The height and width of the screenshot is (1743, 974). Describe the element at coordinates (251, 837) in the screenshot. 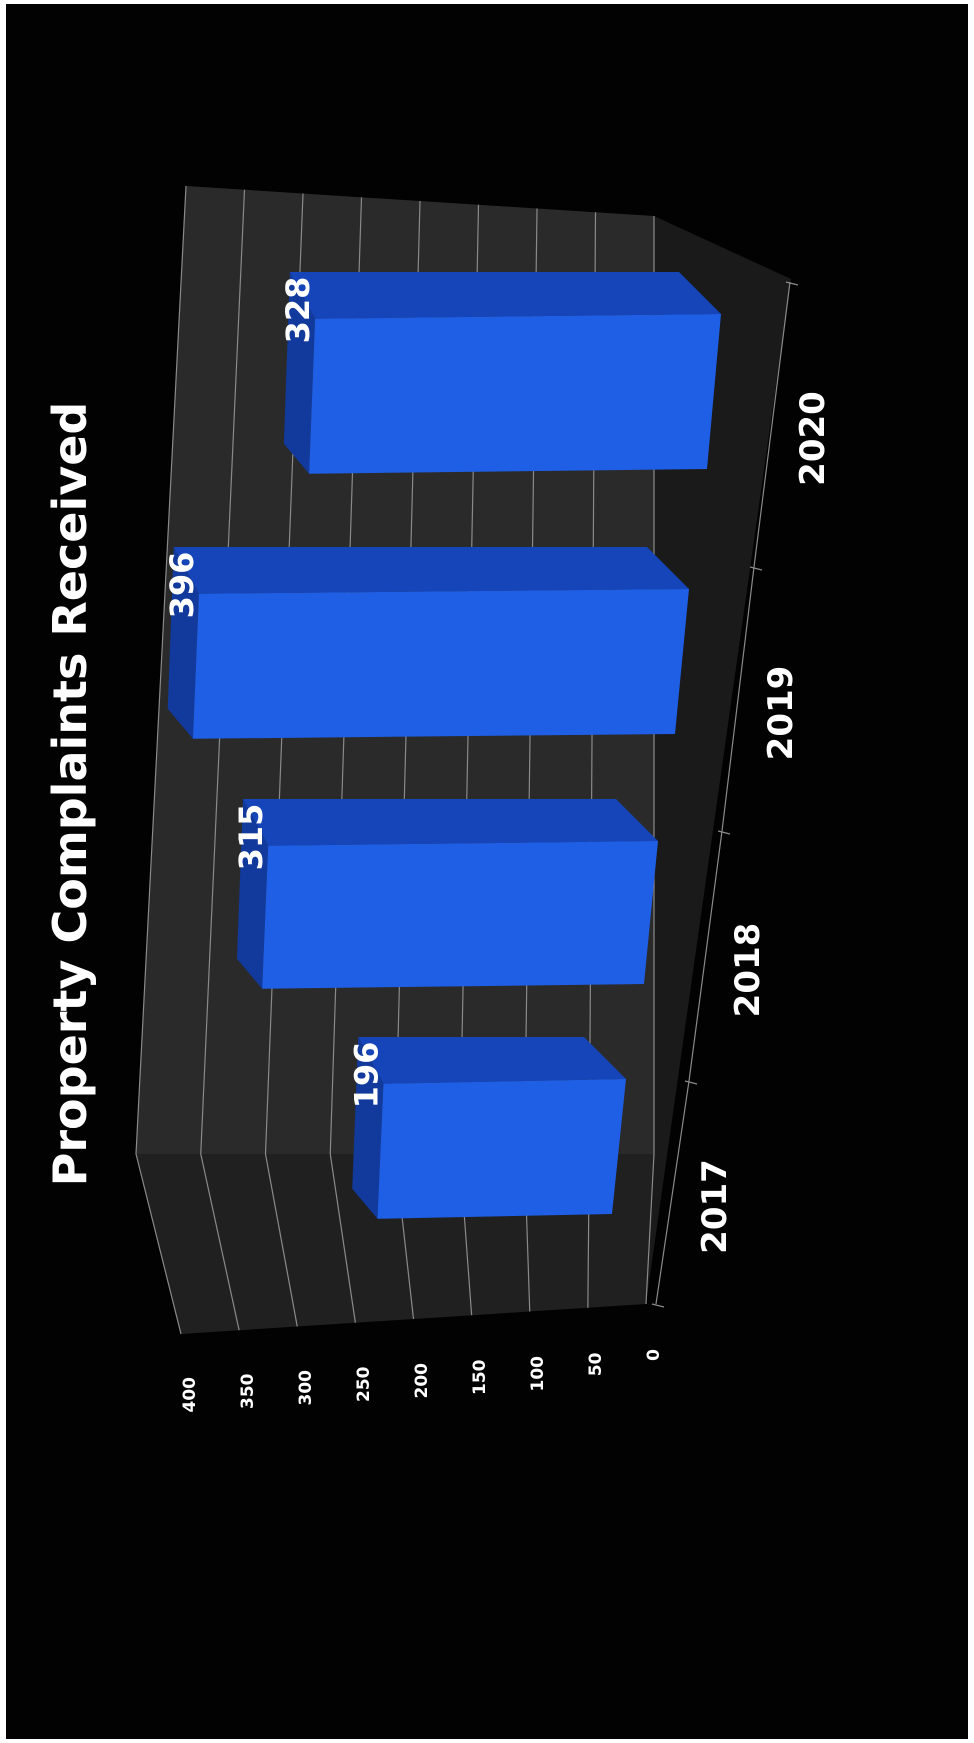

I see `value-label: 315` at that location.